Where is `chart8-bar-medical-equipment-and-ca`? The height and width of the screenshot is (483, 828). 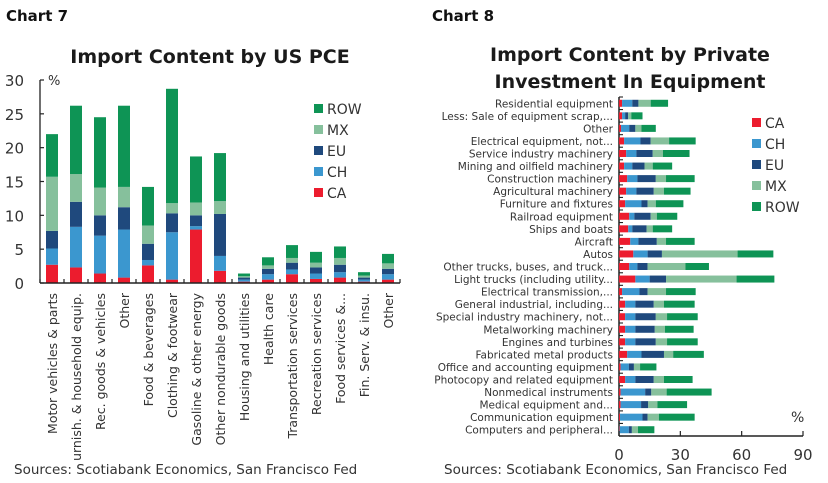 chart8-bar-medical-equipment-and-ca is located at coordinates (620, 405).